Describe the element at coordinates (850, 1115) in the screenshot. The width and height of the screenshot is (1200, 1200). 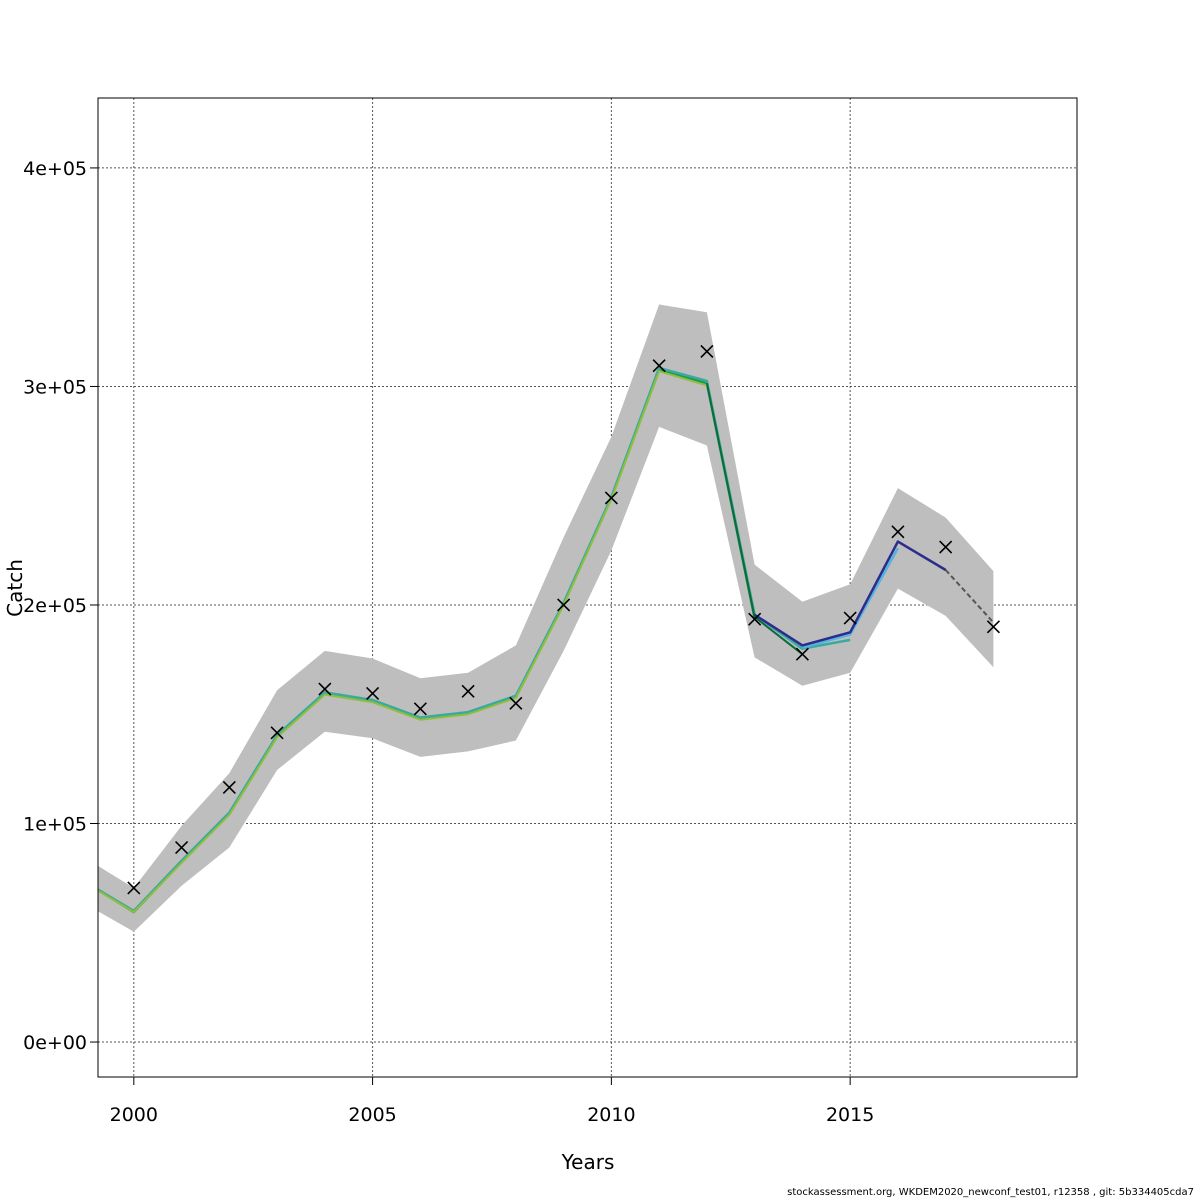
I see `x-tick-label: 2015` at that location.